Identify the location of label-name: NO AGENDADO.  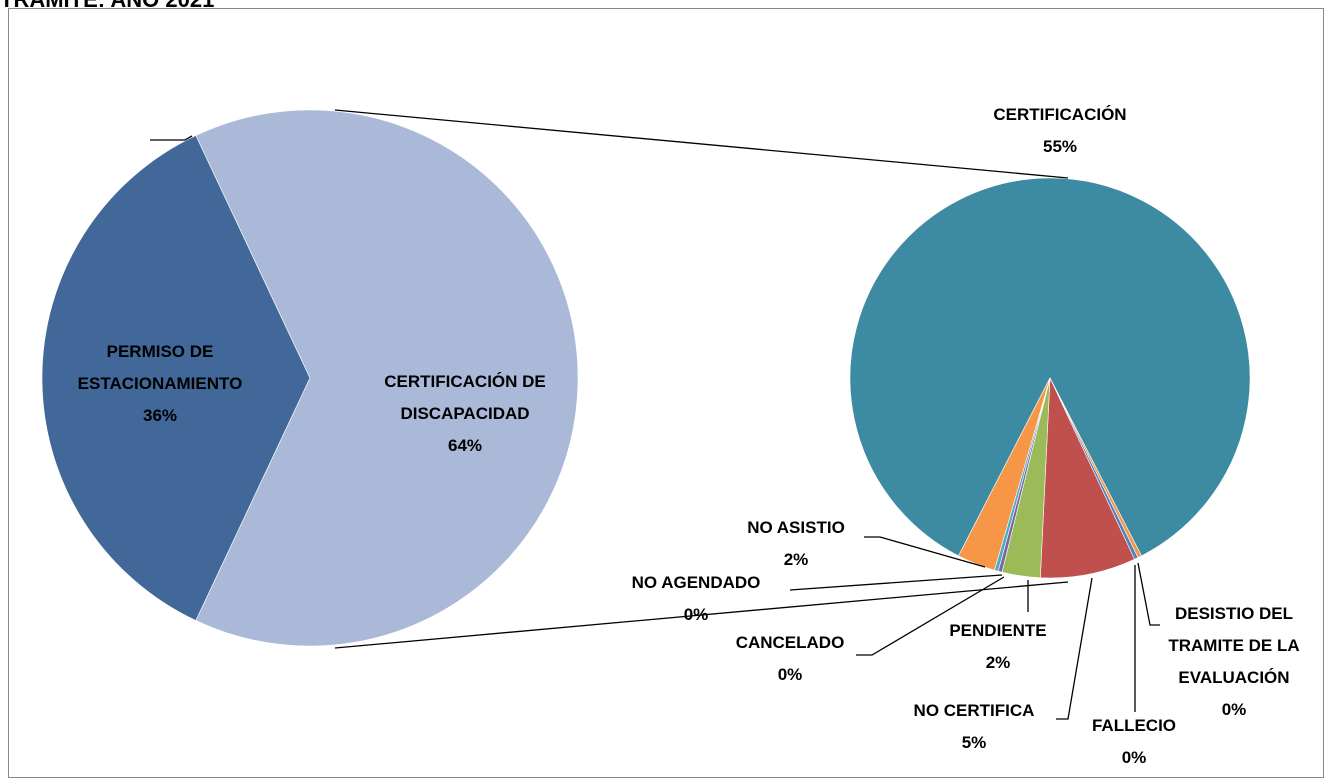
(696, 582).